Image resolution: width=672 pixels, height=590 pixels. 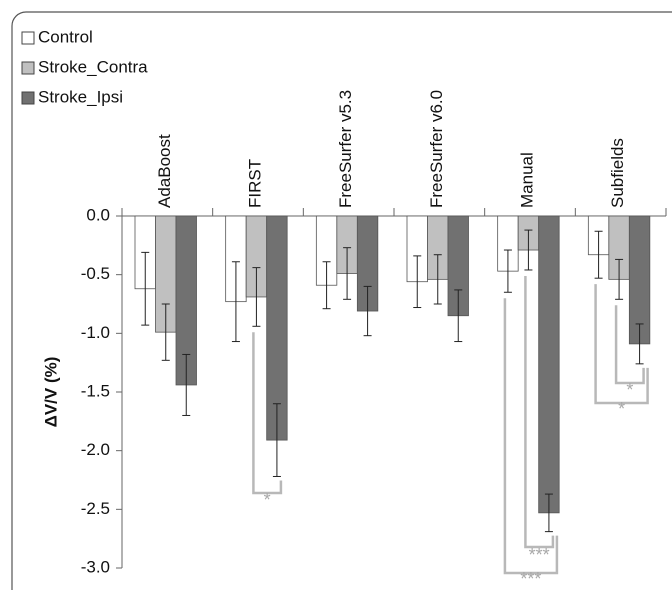 What do you see at coordinates (526, 180) in the screenshot?
I see `x-tick-label: Manual` at bounding box center [526, 180].